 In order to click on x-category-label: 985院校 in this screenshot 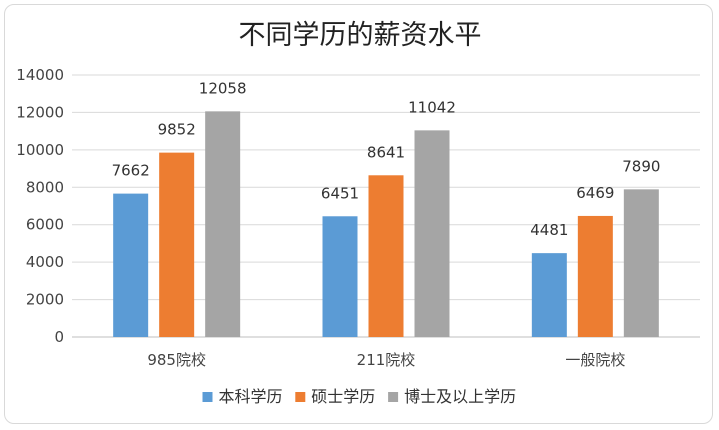, I will do `click(176, 360)`.